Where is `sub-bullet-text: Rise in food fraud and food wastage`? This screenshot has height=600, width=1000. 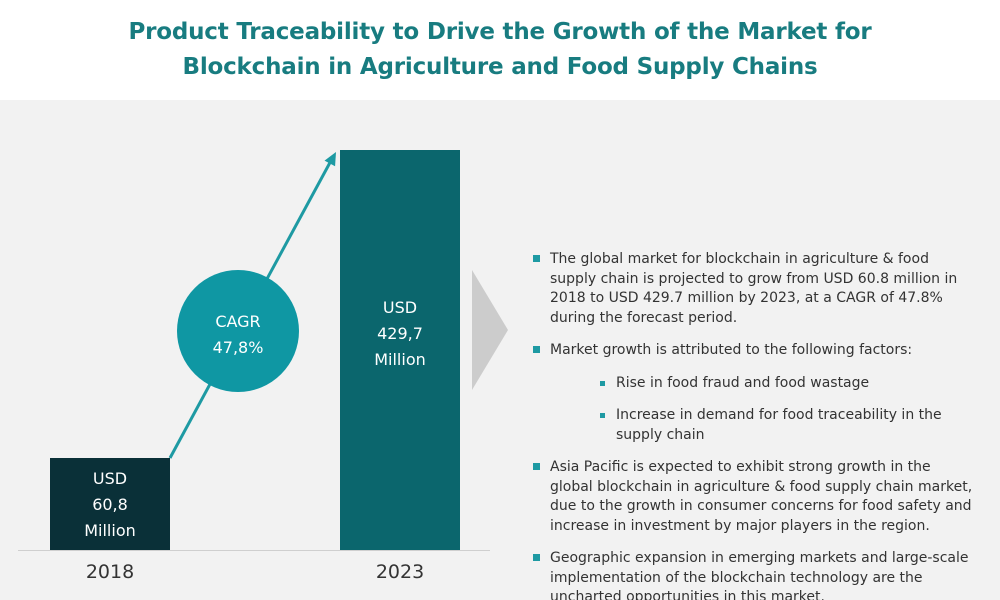 sub-bullet-text: Rise in food fraud and food wastage is located at coordinates (743, 382).